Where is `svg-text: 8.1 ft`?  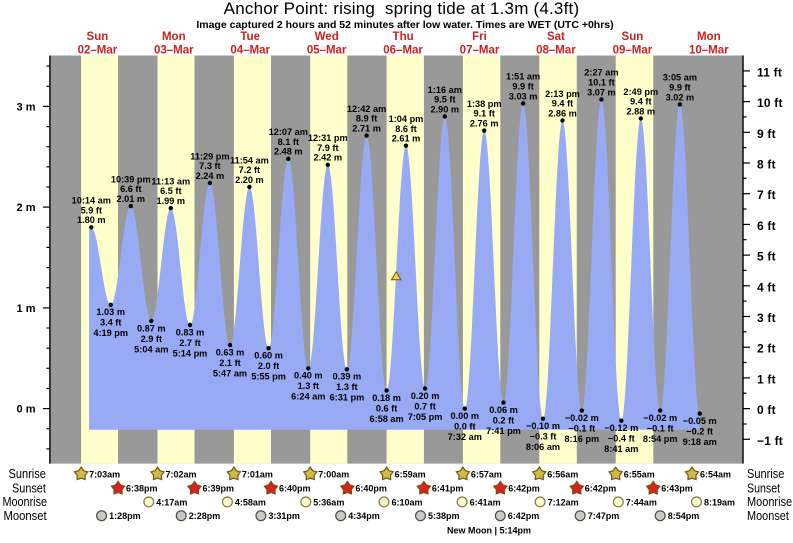 svg-text: 8.1 ft is located at coordinates (288, 142).